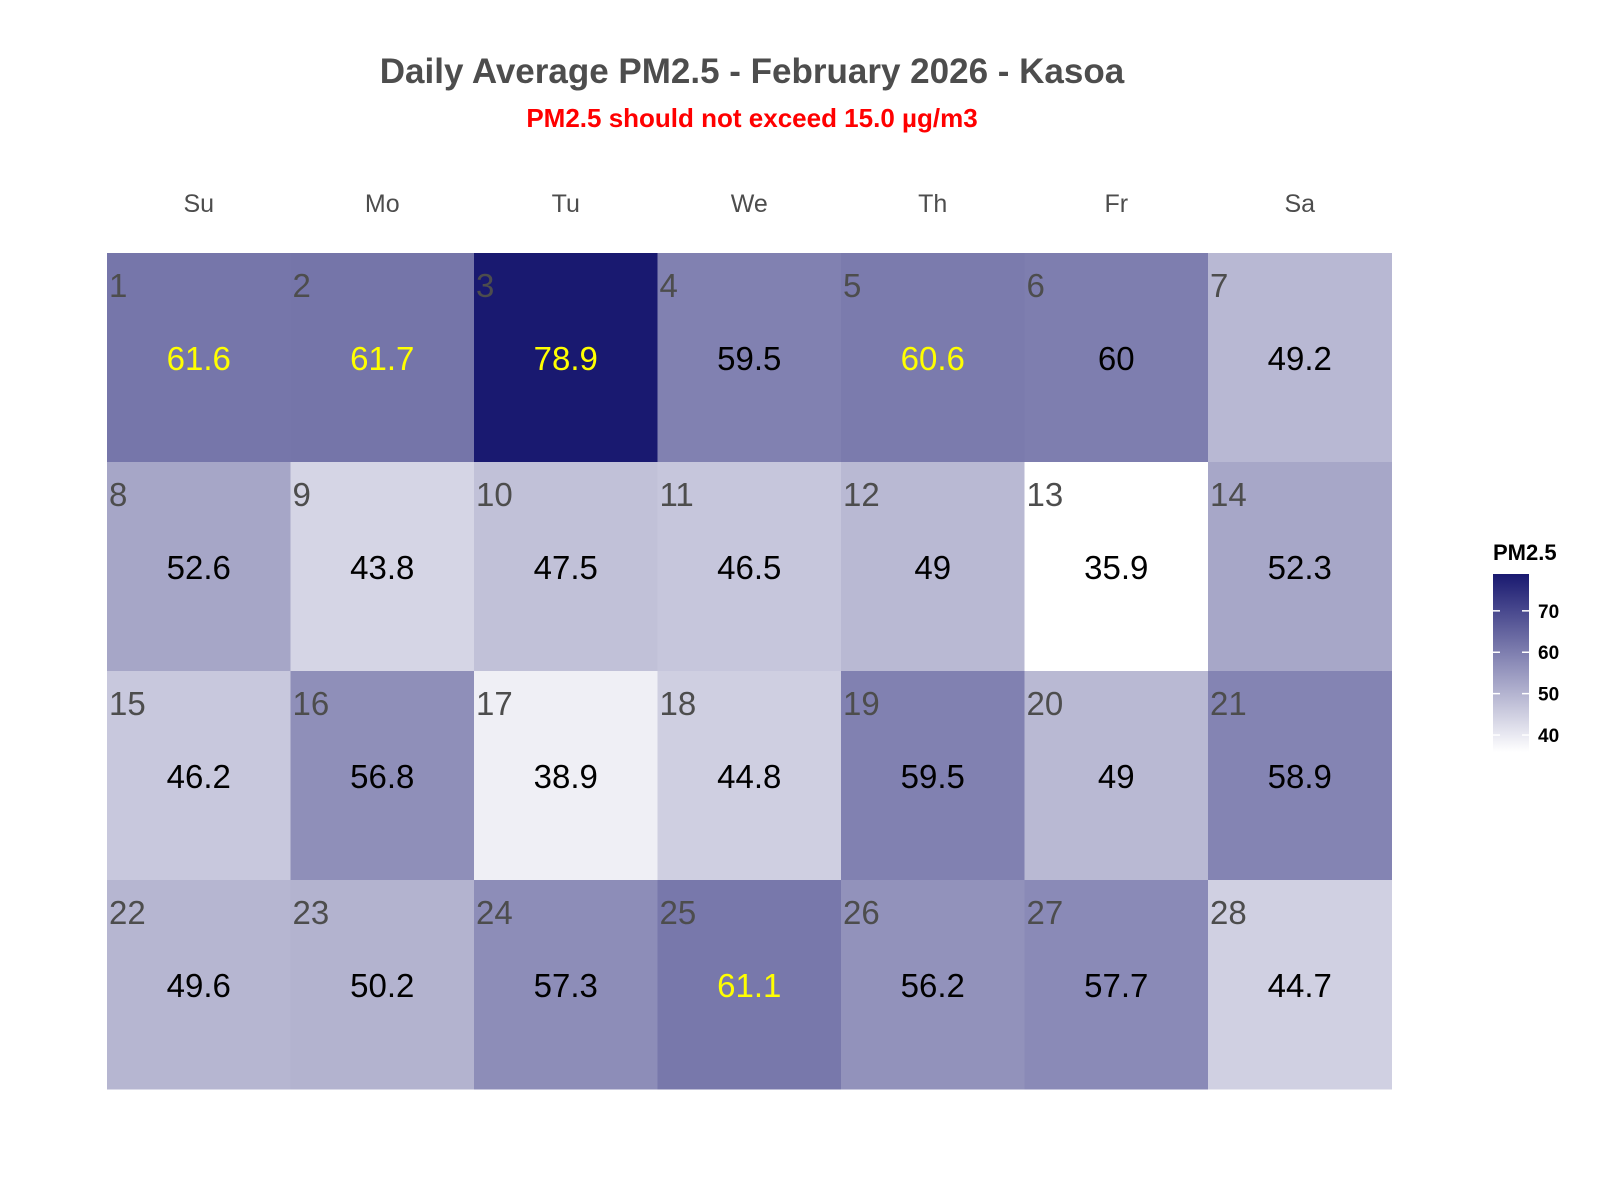 The width and height of the screenshot is (1600, 1200). I want to click on day-cell: 25 61.1, so click(749, 985).